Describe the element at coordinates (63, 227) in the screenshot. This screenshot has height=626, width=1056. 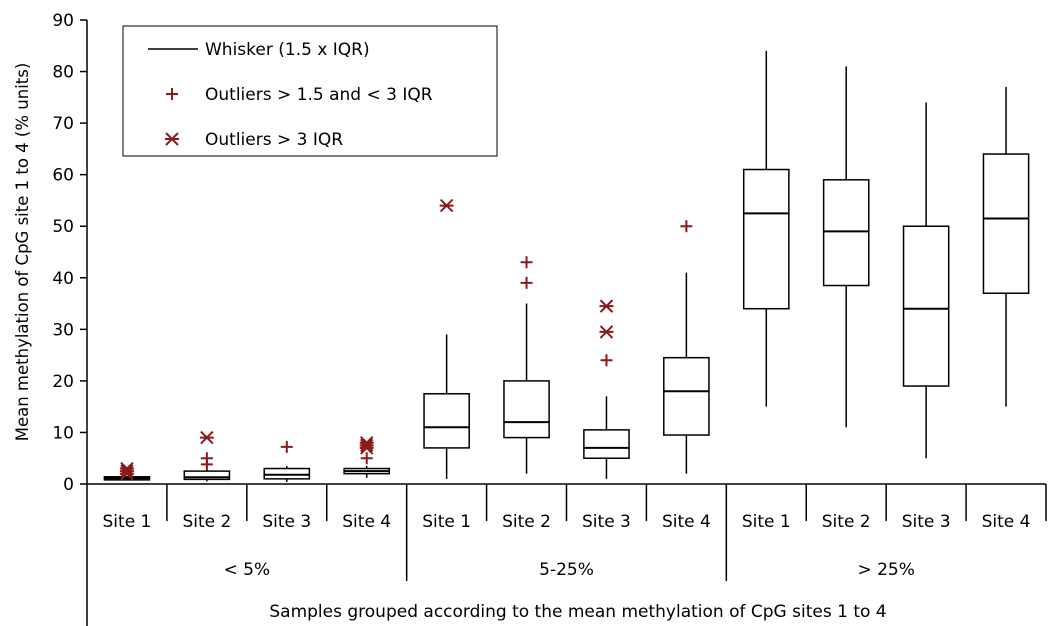
I see `y-tick-label: 50` at that location.